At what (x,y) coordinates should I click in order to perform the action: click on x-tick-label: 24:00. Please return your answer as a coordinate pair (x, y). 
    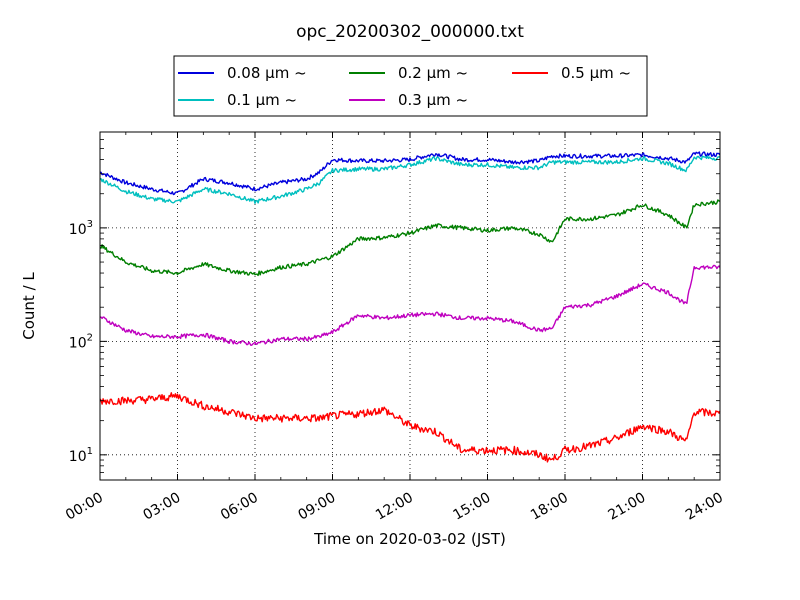
    Looking at the image, I should click on (704, 507).